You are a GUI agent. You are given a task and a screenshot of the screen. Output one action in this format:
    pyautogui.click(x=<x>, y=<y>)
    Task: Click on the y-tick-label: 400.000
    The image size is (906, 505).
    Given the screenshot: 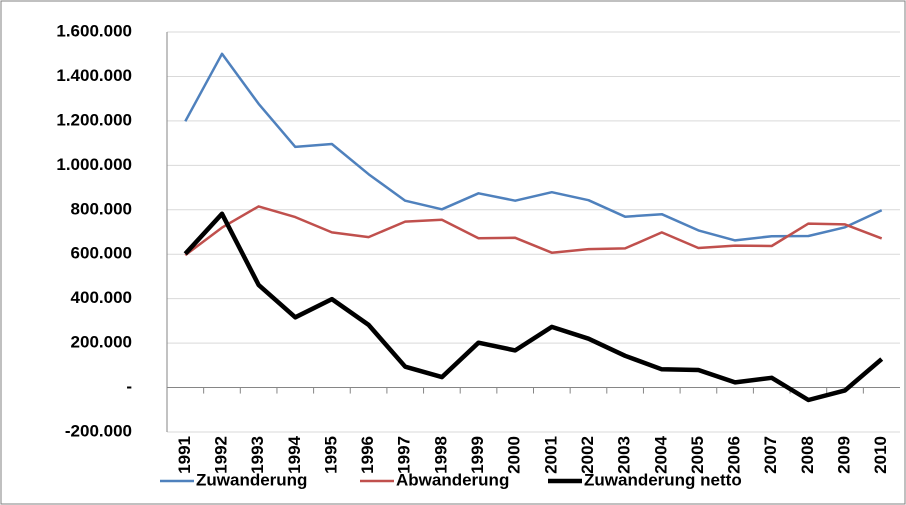 What is the action you would take?
    pyautogui.click(x=101, y=297)
    